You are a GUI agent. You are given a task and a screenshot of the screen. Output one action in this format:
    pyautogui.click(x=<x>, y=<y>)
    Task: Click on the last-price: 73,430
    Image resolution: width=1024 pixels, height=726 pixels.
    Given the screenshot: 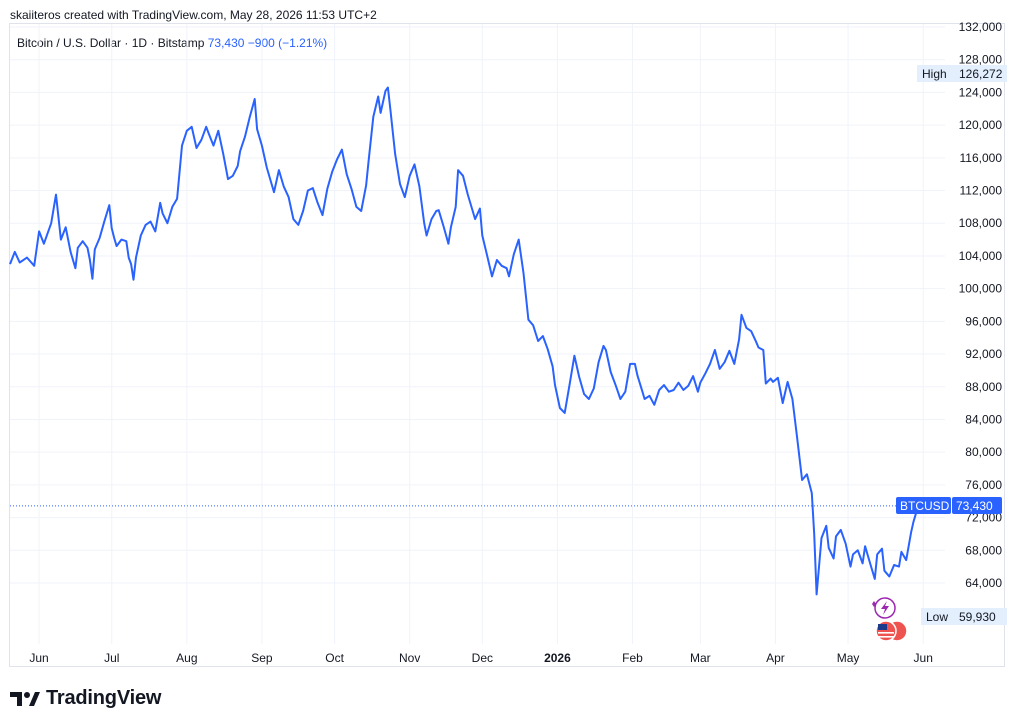 What is the action you would take?
    pyautogui.click(x=226, y=43)
    